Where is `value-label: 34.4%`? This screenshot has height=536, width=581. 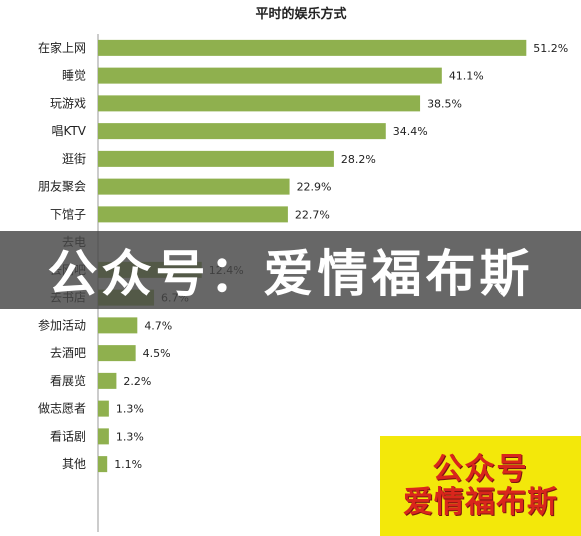
value-label: 34.4% is located at coordinates (410, 131).